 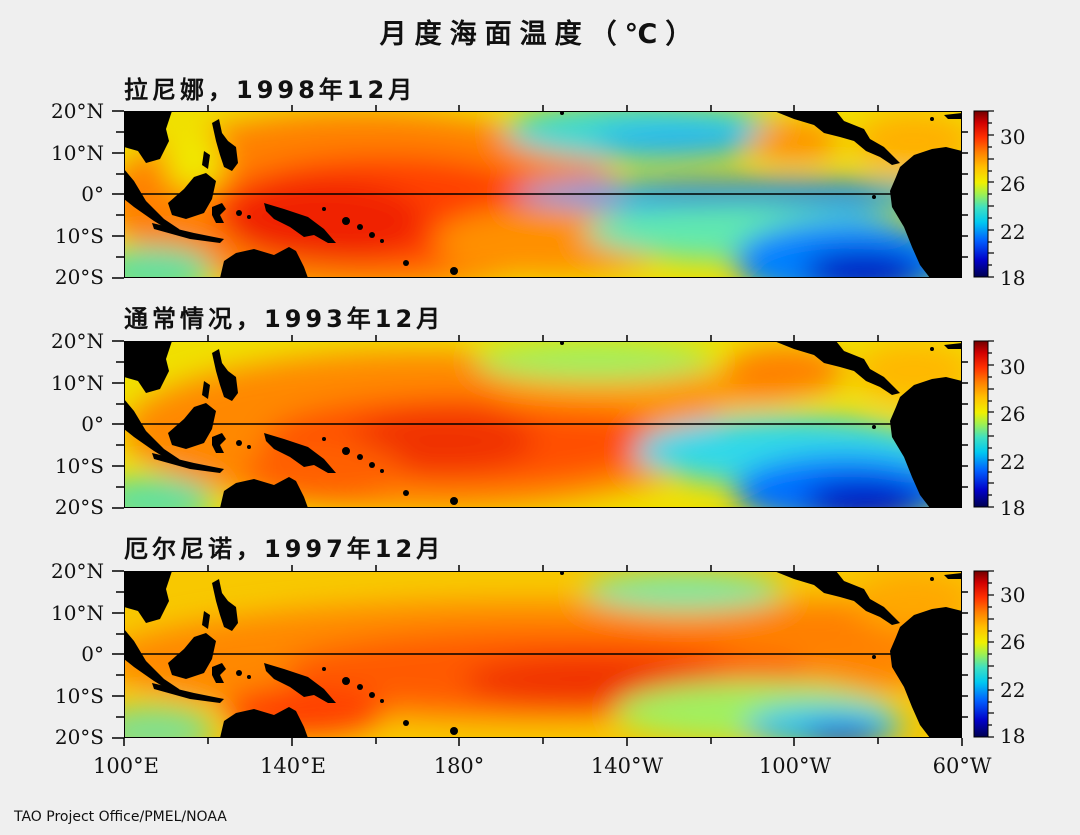 I want to click on source-credit: TAO Project Office/PMEL/NOAA, so click(x=120, y=817).